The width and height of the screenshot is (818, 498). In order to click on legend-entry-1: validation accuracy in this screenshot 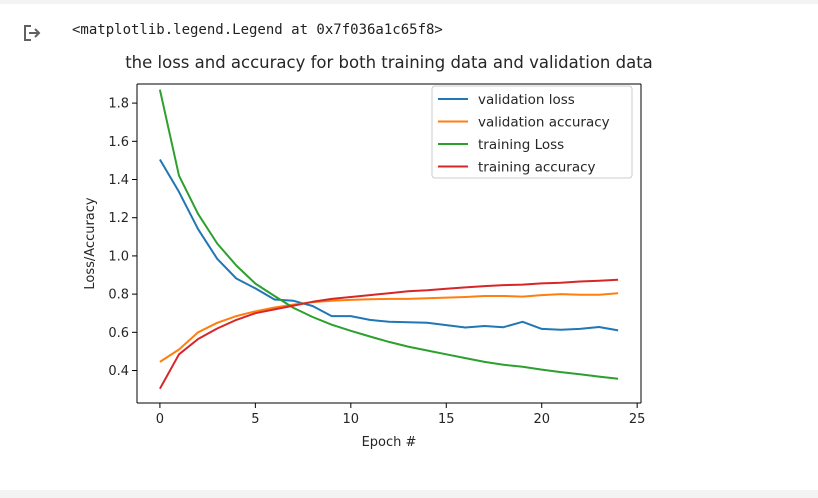, I will do `click(544, 123)`.